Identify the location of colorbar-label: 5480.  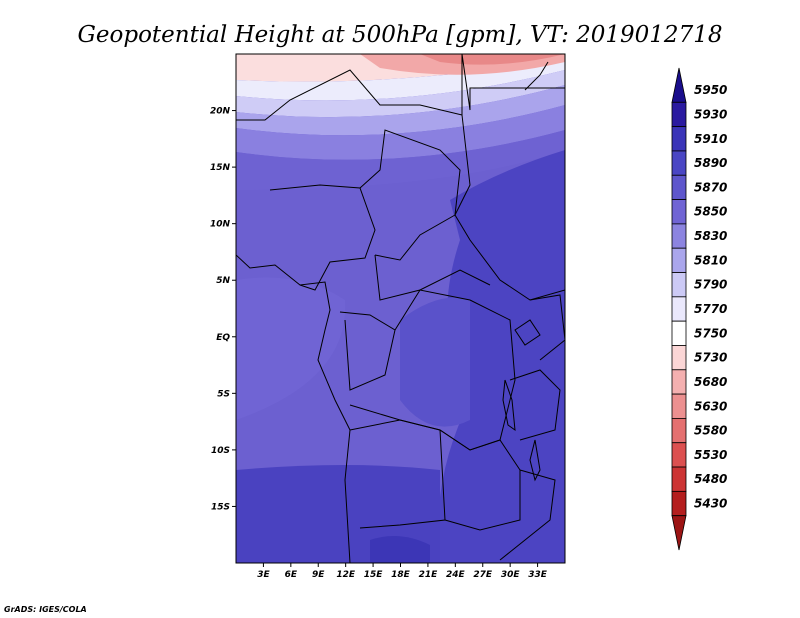
(710, 479).